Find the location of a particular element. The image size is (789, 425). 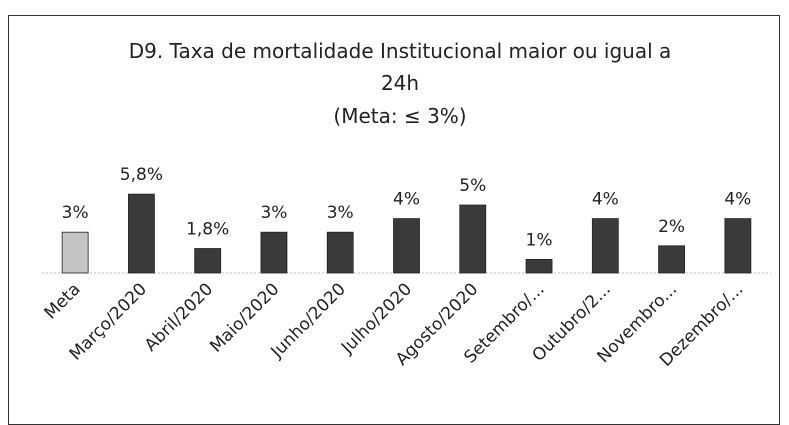

data-label: 1% is located at coordinates (539, 240).